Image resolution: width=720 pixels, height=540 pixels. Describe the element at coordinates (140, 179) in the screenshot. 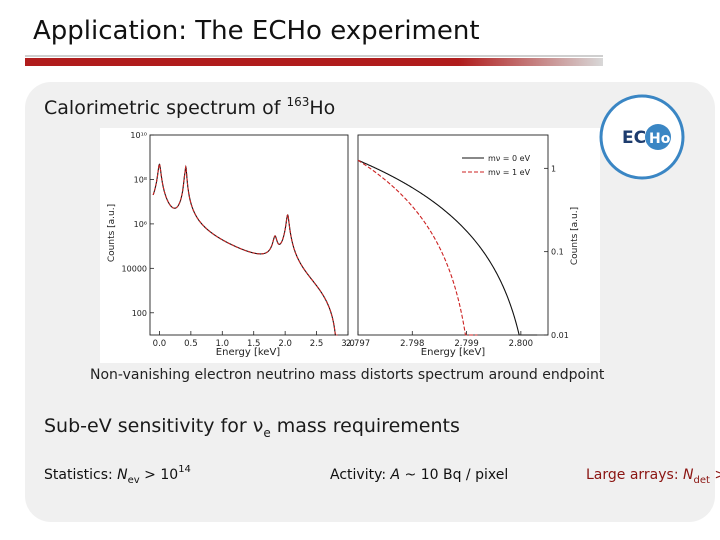

I see `left-y-tick-label: 10⁸` at that location.